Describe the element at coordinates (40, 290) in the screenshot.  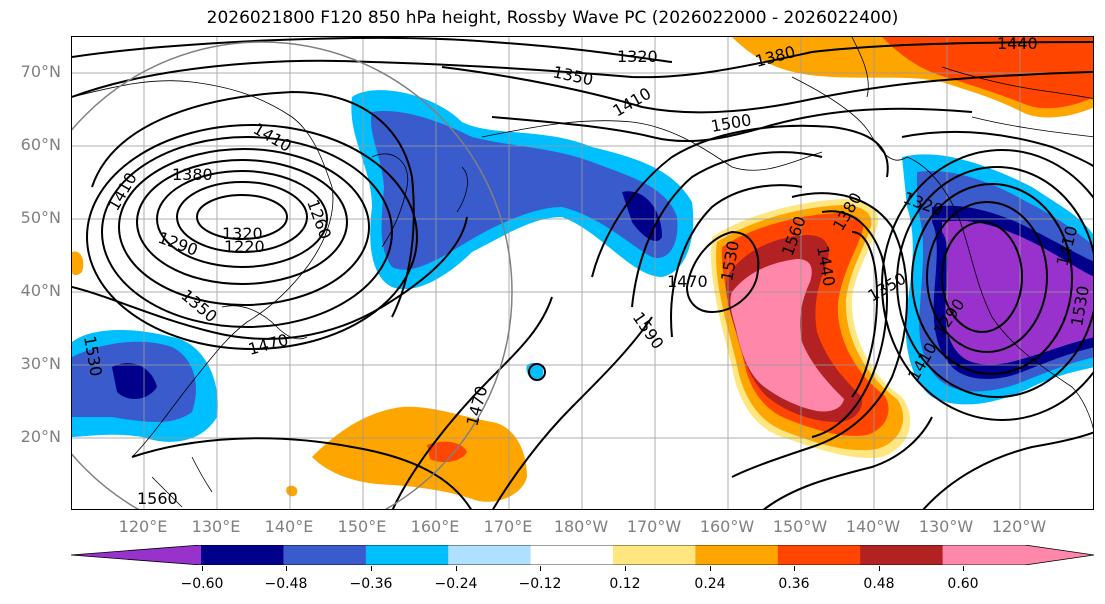
I see `lat-label: 40°N` at that location.